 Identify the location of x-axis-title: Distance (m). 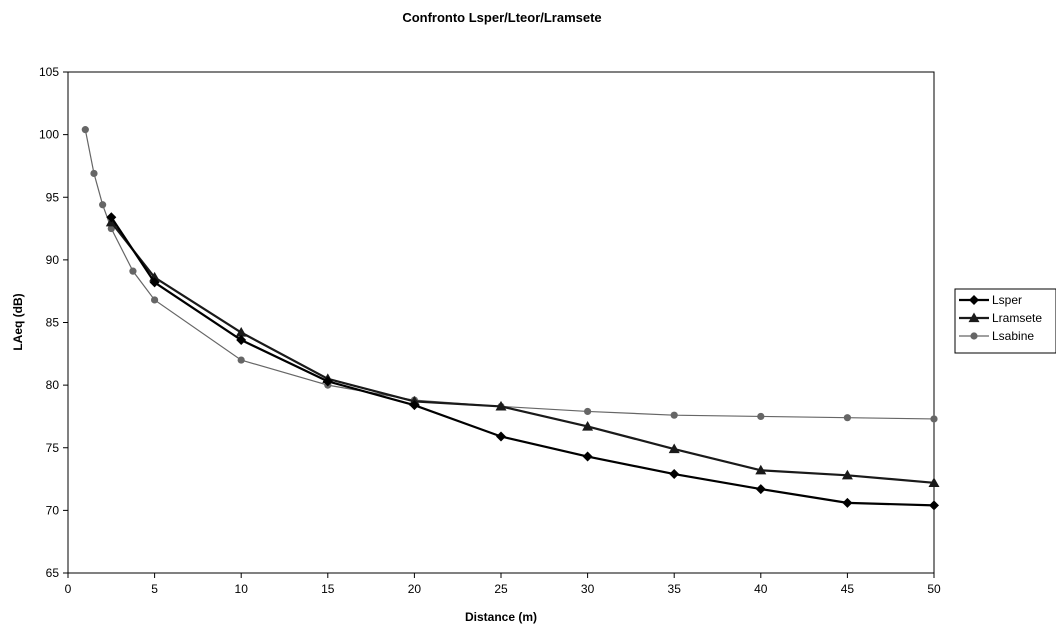
(501, 617).